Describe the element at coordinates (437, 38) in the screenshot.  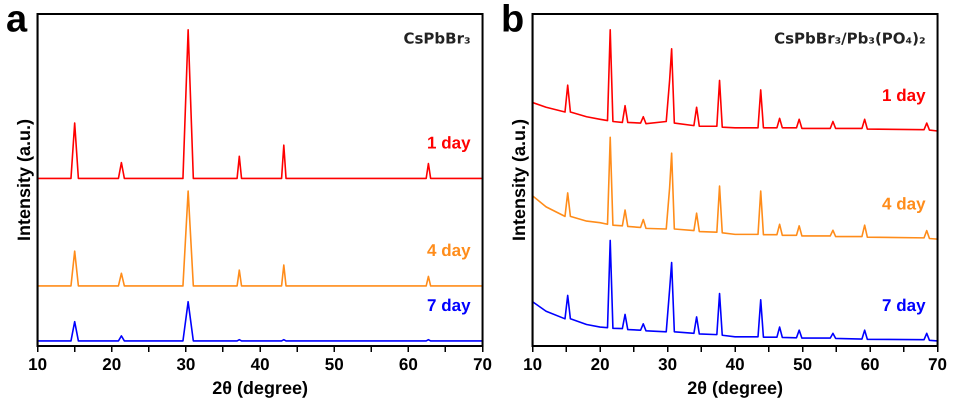
I see `chart-title: CsPbBr₃` at that location.